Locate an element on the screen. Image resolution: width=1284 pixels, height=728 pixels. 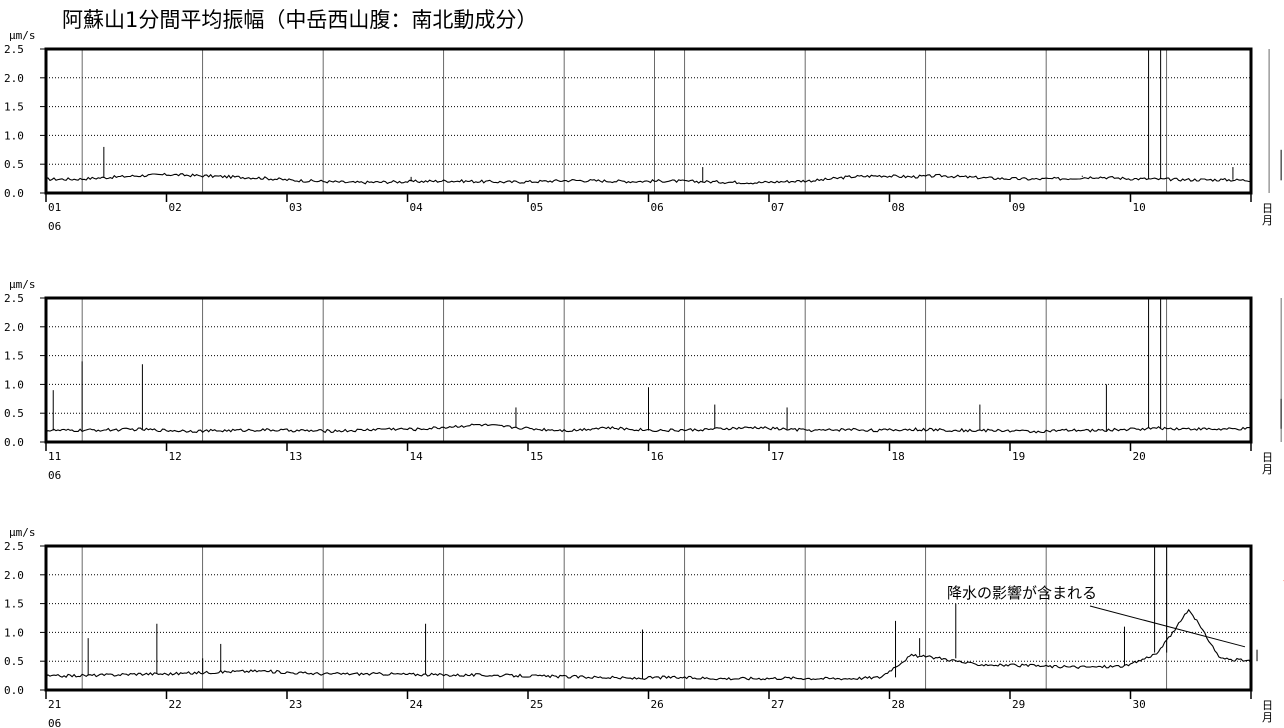
x-tick-label: 06 is located at coordinates (657, 207).